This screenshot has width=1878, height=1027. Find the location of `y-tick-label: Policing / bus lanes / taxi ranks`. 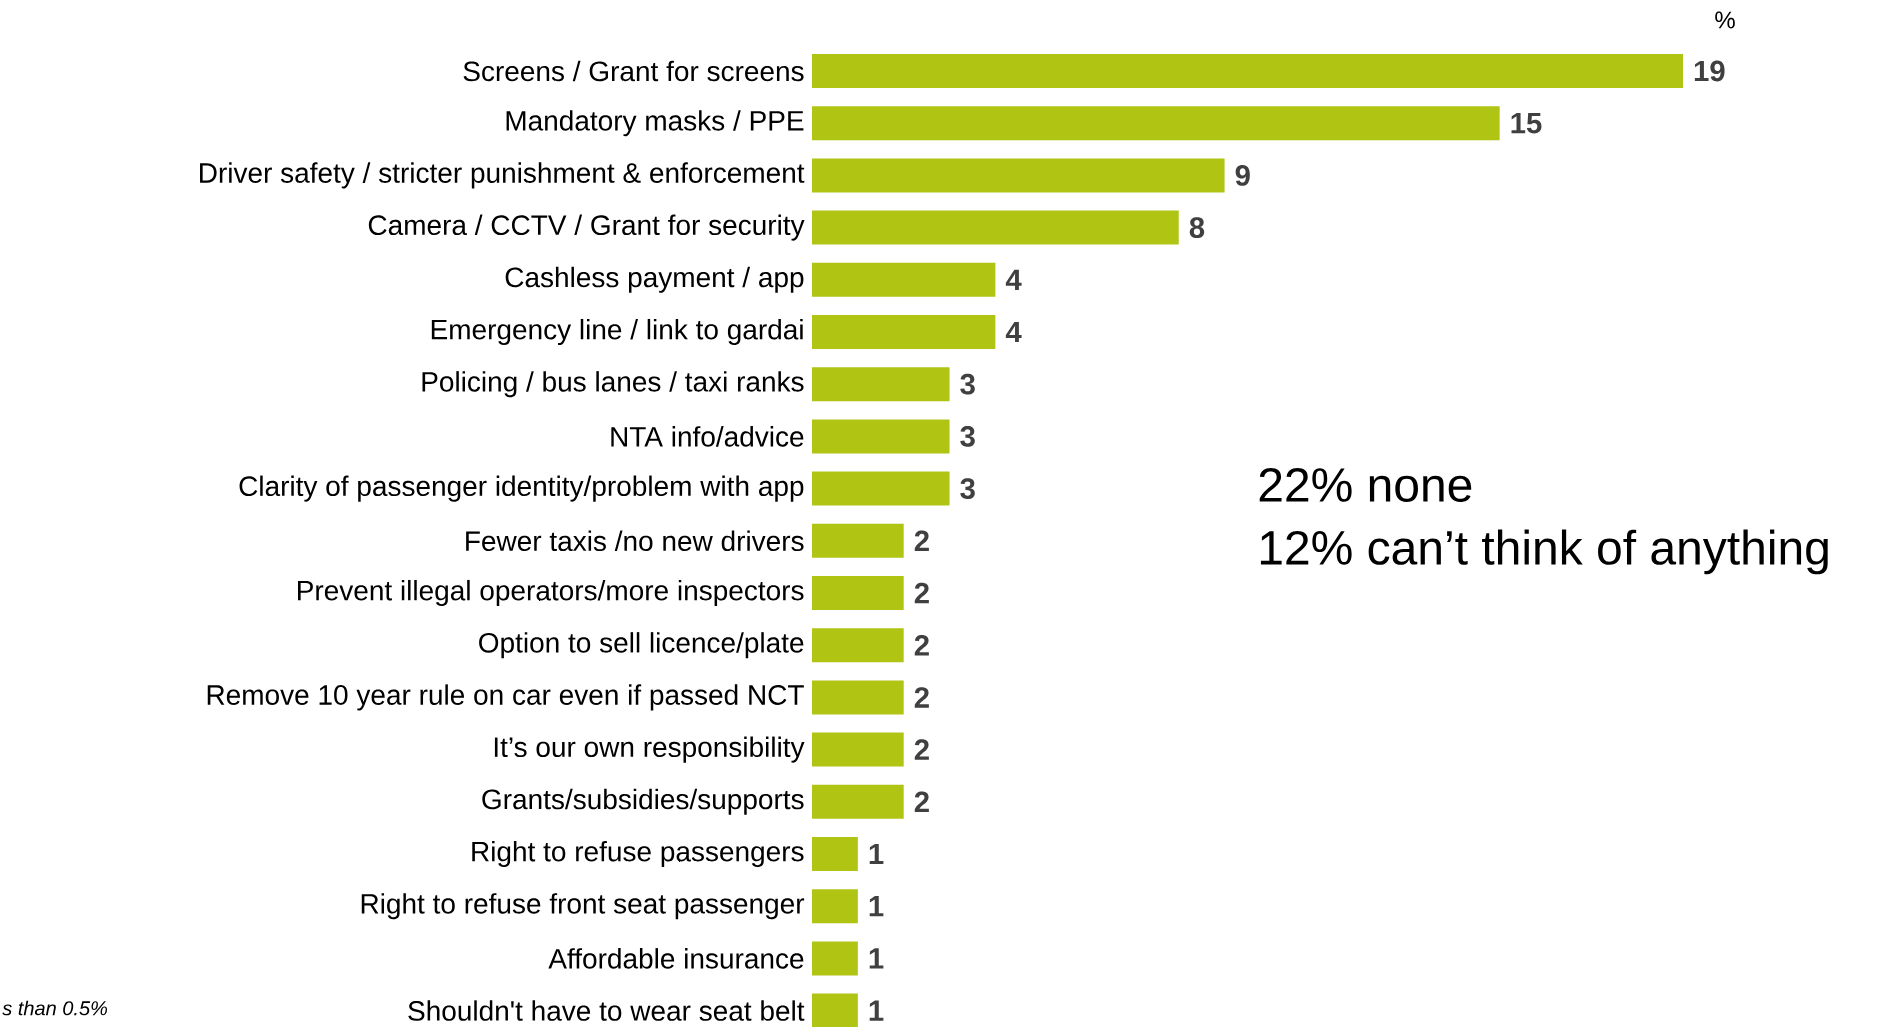

y-tick-label: Policing / bus lanes / taxi ranks is located at coordinates (613, 384).